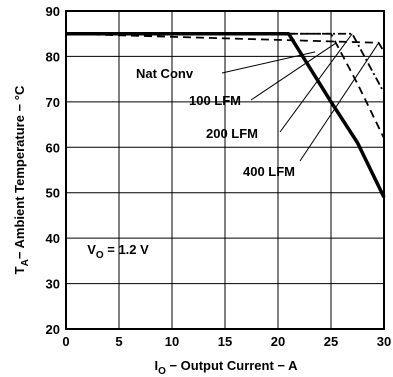 This screenshot has width=393, height=377. I want to click on x-tick-label: 30, so click(384, 341).